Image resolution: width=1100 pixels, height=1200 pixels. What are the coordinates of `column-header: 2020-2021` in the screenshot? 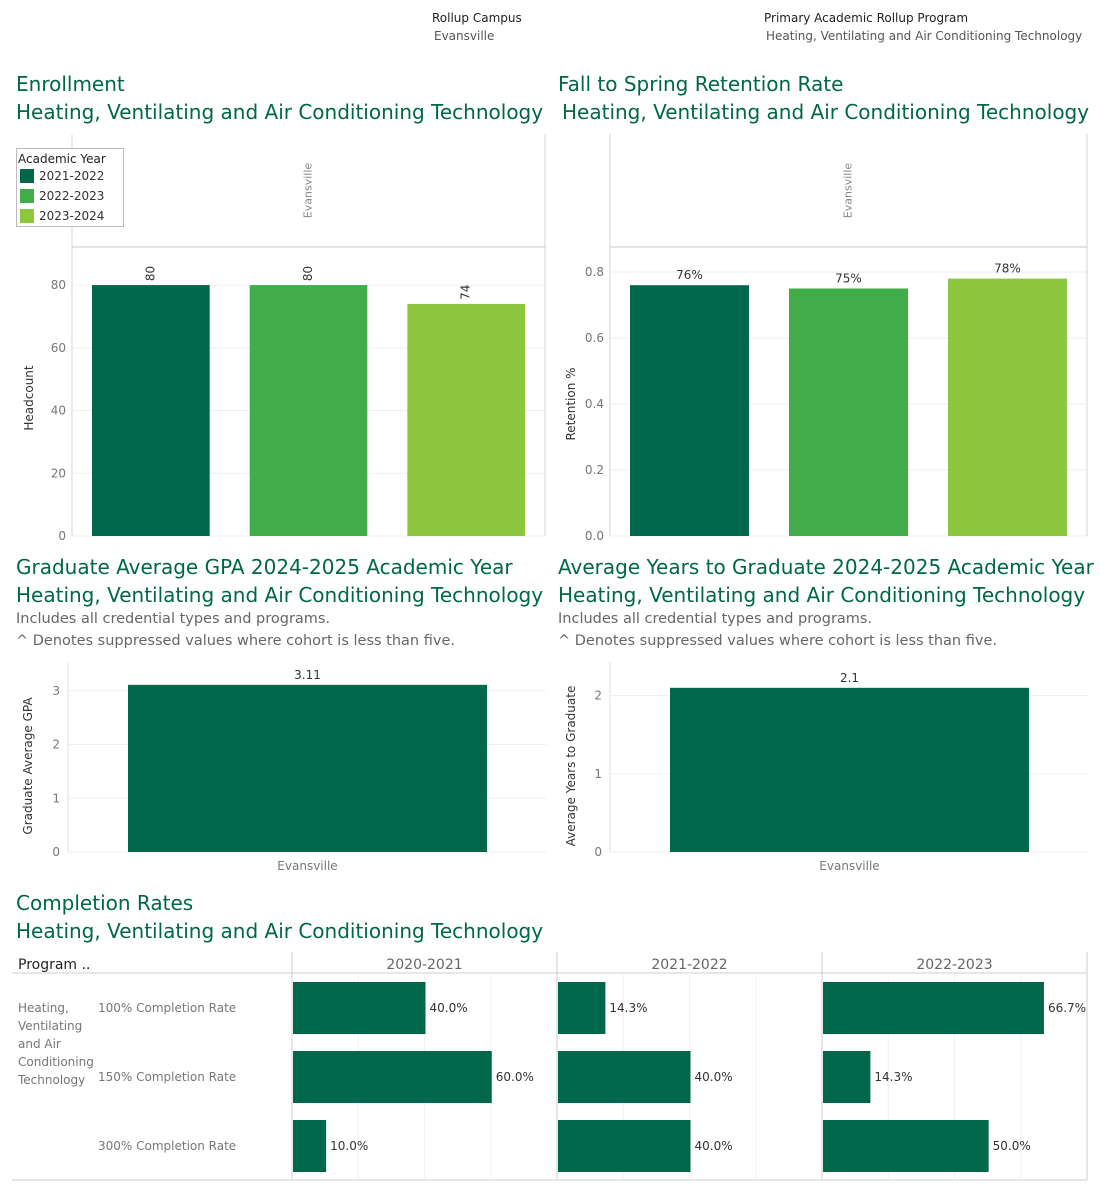 It's located at (424, 965).